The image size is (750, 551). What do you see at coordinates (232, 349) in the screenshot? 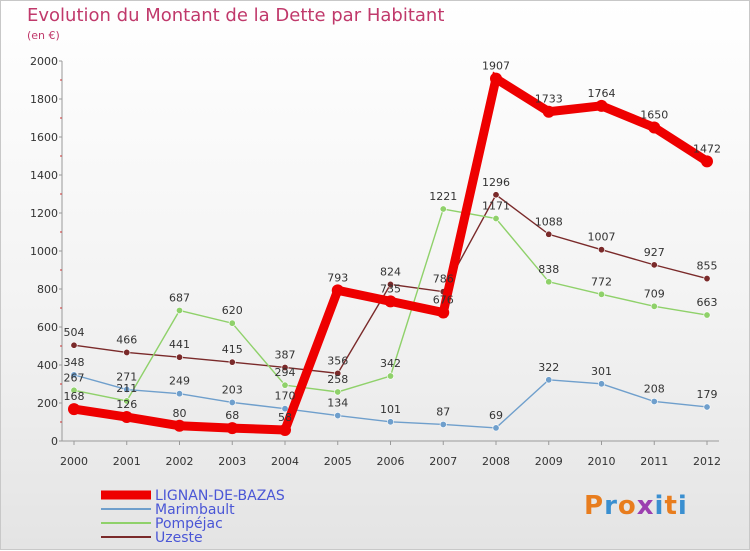
I see `data-label: 415` at bounding box center [232, 349].